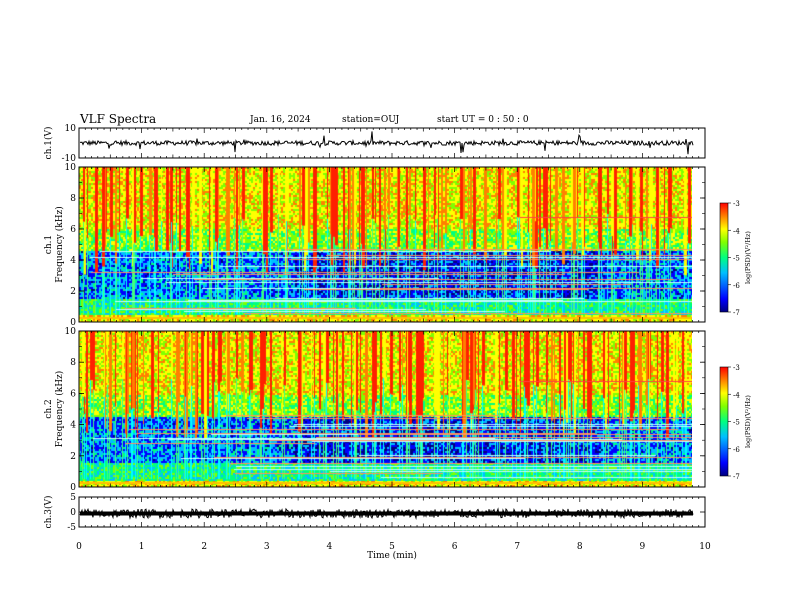  Describe the element at coordinates (705, 547) in the screenshot. I see `x-tick-label: 10` at that location.